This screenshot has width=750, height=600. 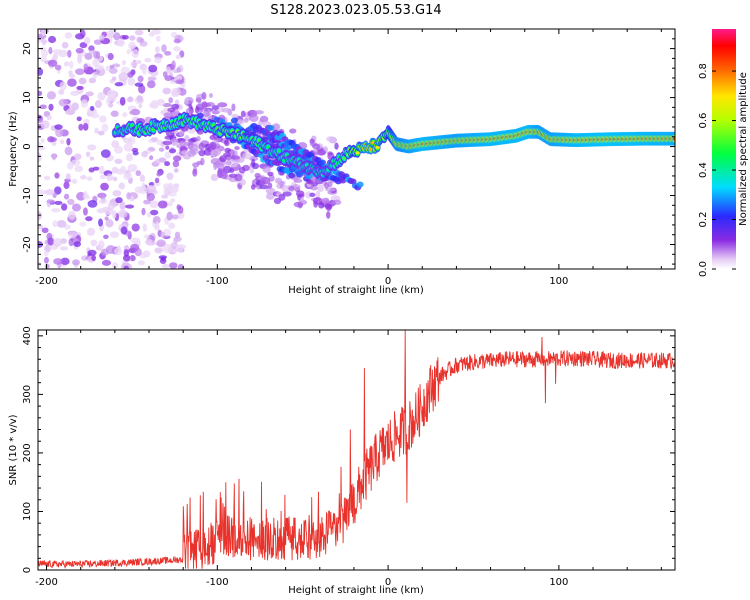 What do you see at coordinates (27, 146) in the screenshot?
I see `y-tick-label: 0` at bounding box center [27, 146].